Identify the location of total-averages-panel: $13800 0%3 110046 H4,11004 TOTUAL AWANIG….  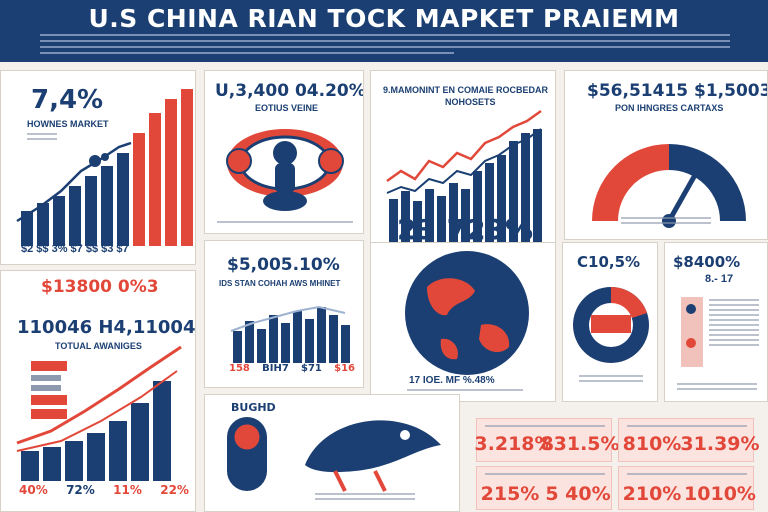
(98, 391).